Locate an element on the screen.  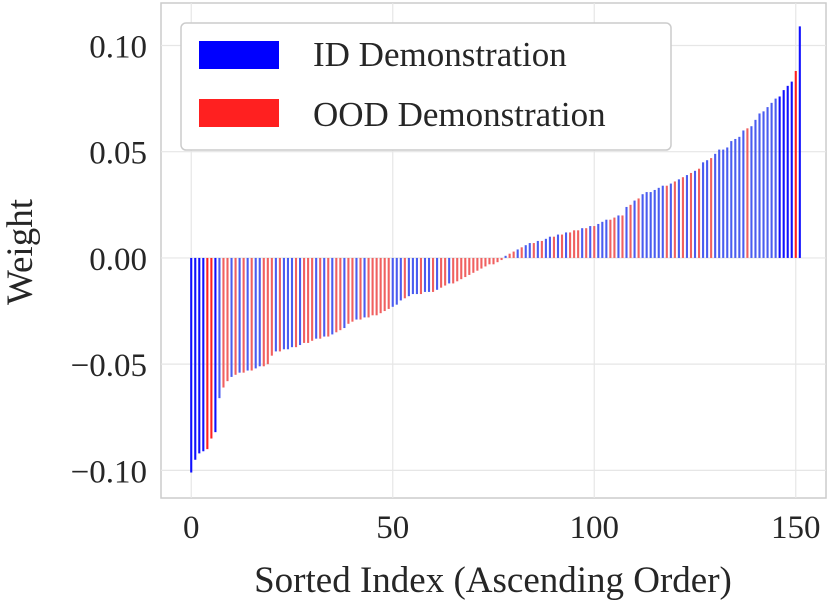
y-tick-label-3: 0.05 is located at coordinates (118, 154).